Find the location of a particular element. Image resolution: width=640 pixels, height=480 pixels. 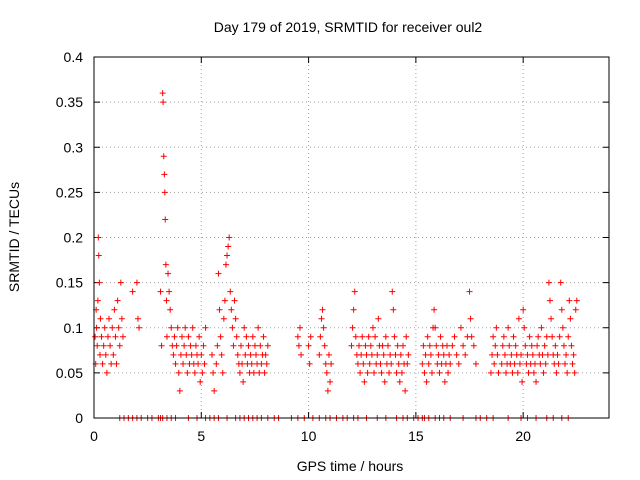

y-tick-label: 0.35 is located at coordinates (69, 102).